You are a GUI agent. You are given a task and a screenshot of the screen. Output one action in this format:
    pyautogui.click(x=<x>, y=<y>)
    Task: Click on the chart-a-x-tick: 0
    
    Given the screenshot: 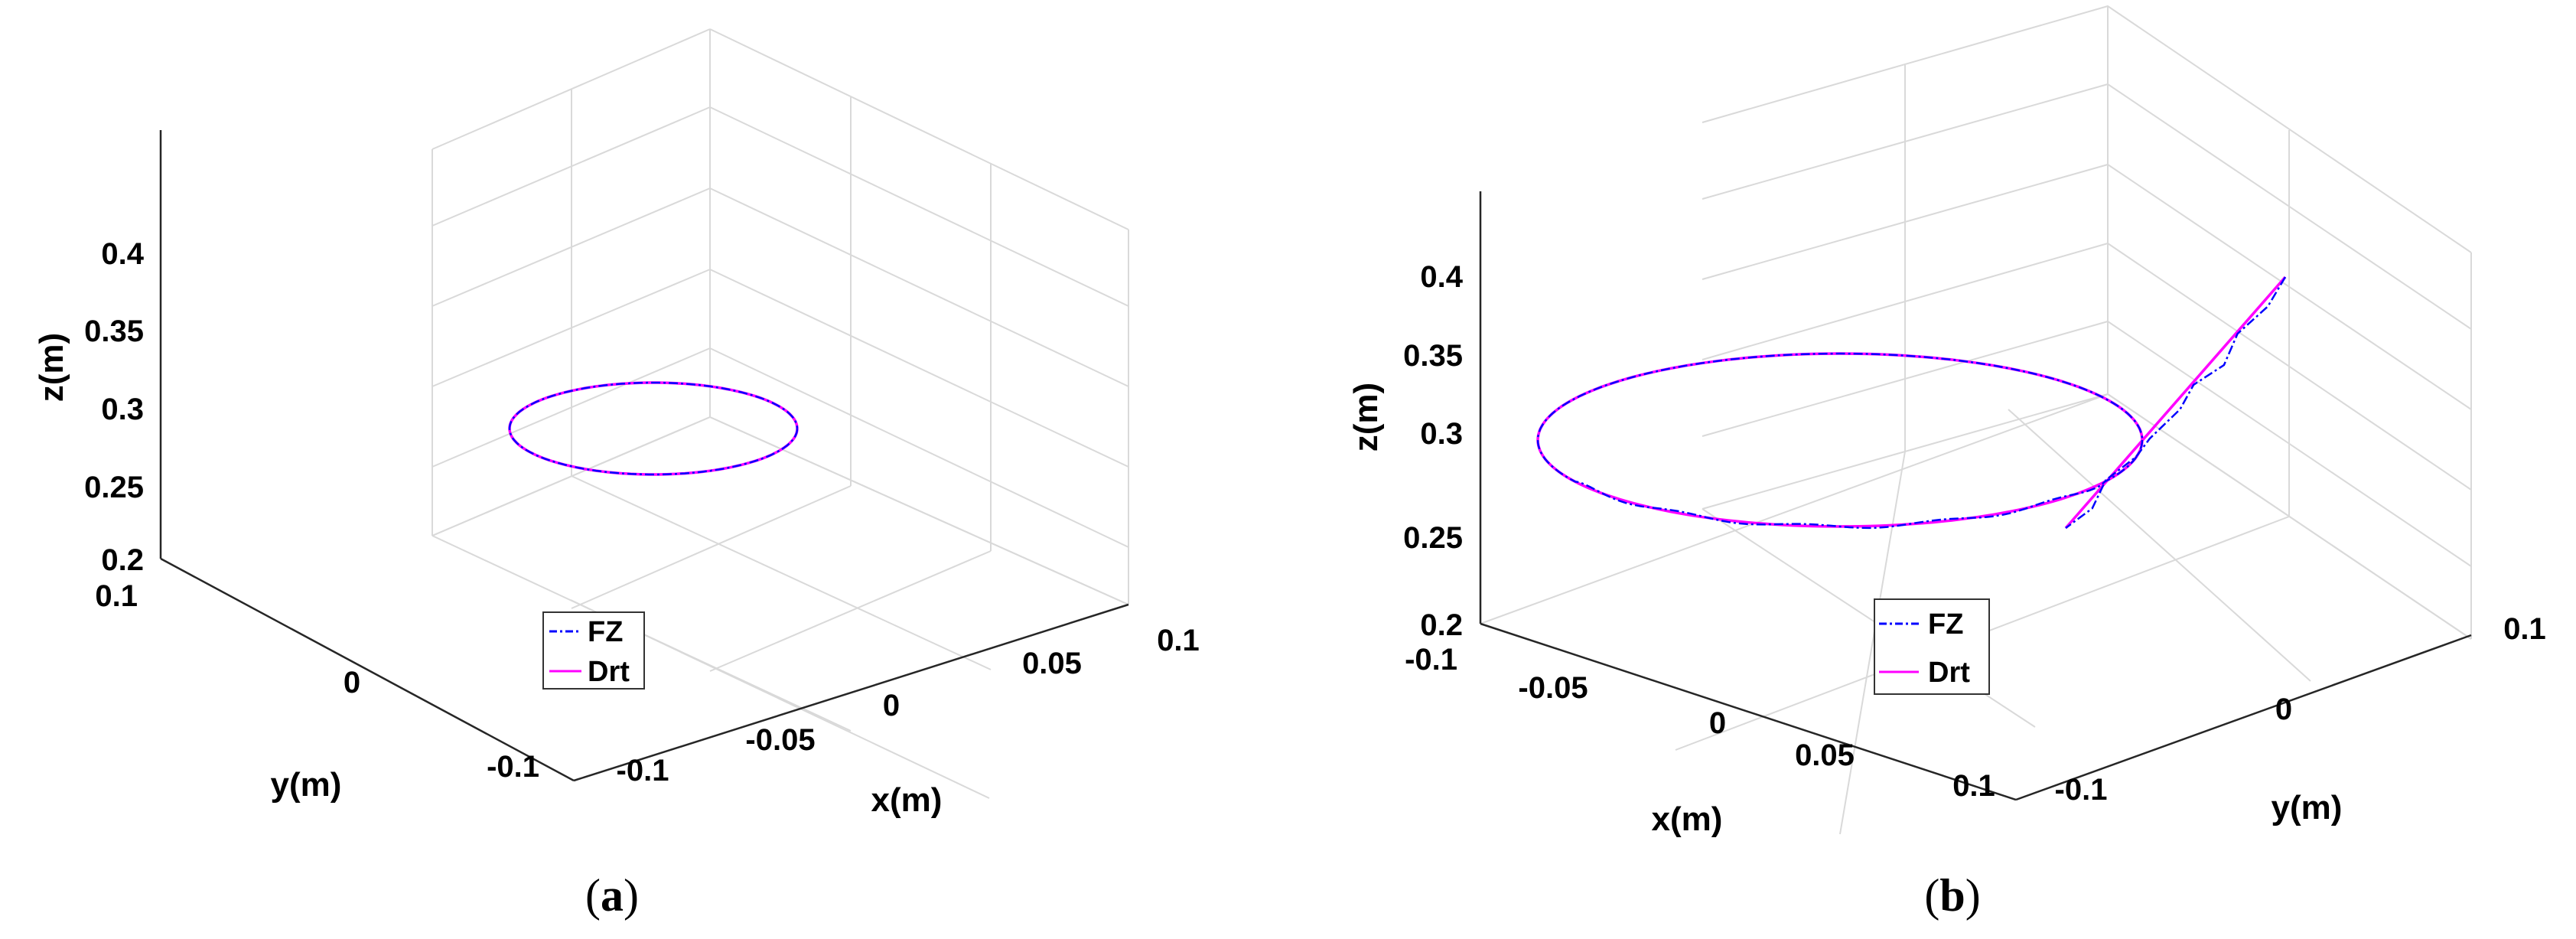 What is the action you would take?
    pyautogui.click(x=892, y=705)
    